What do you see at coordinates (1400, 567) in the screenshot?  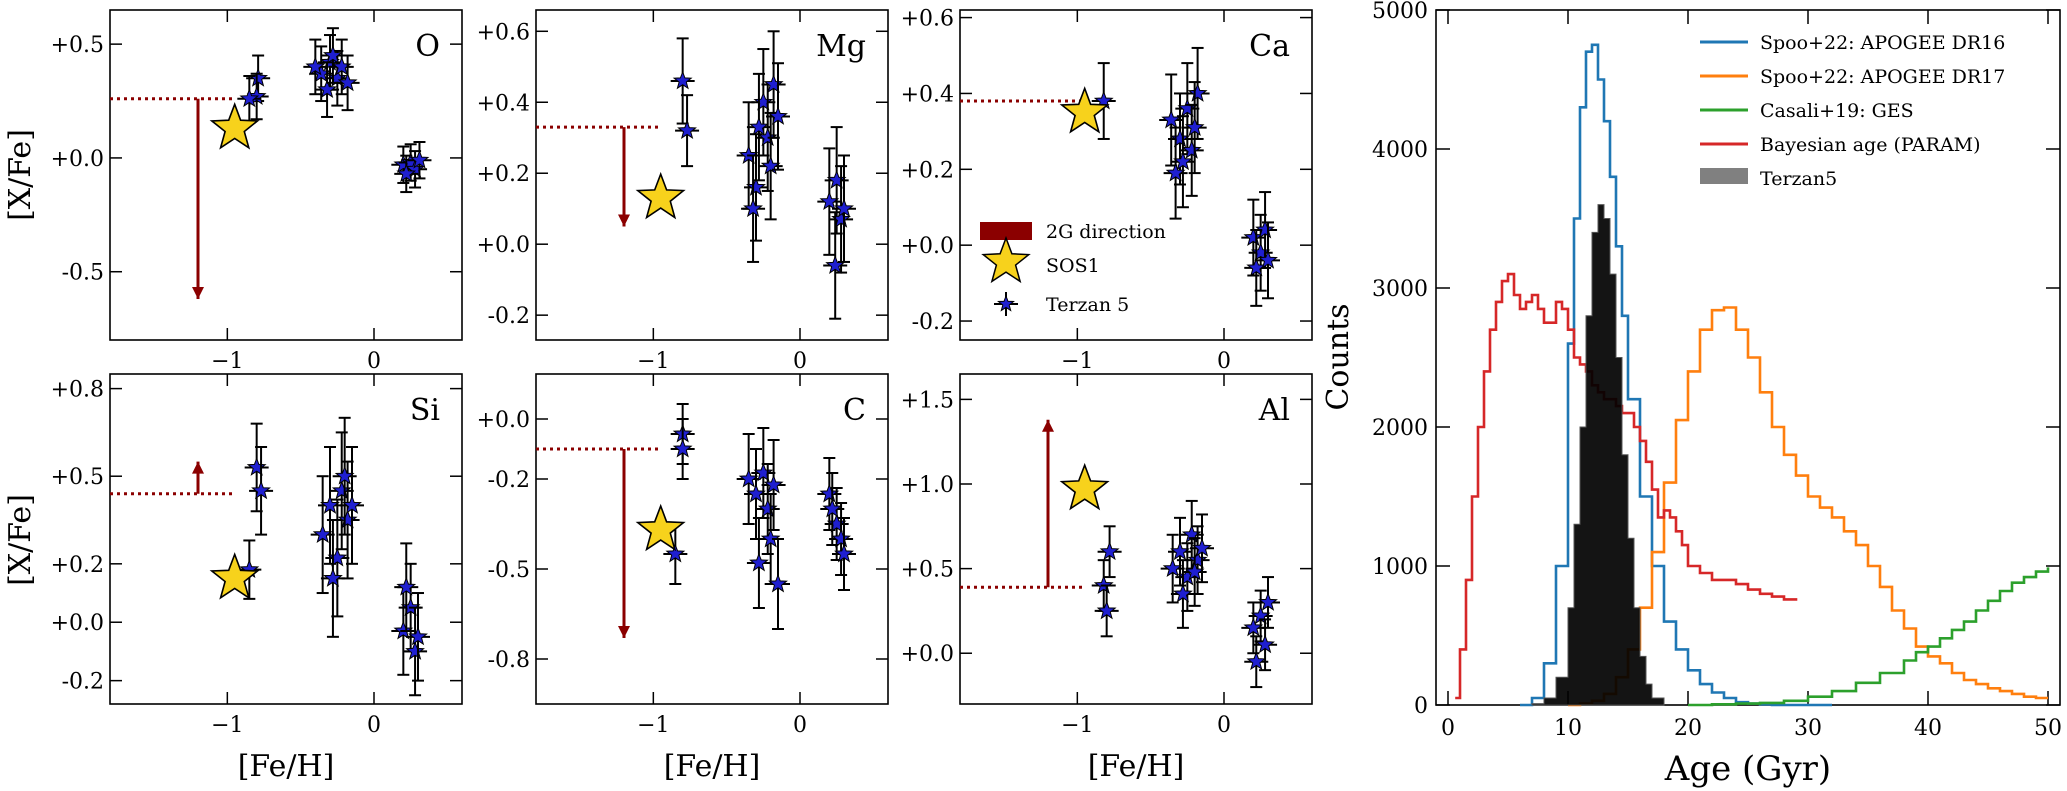 I see `hist-ytick-label: 1000` at bounding box center [1400, 567].